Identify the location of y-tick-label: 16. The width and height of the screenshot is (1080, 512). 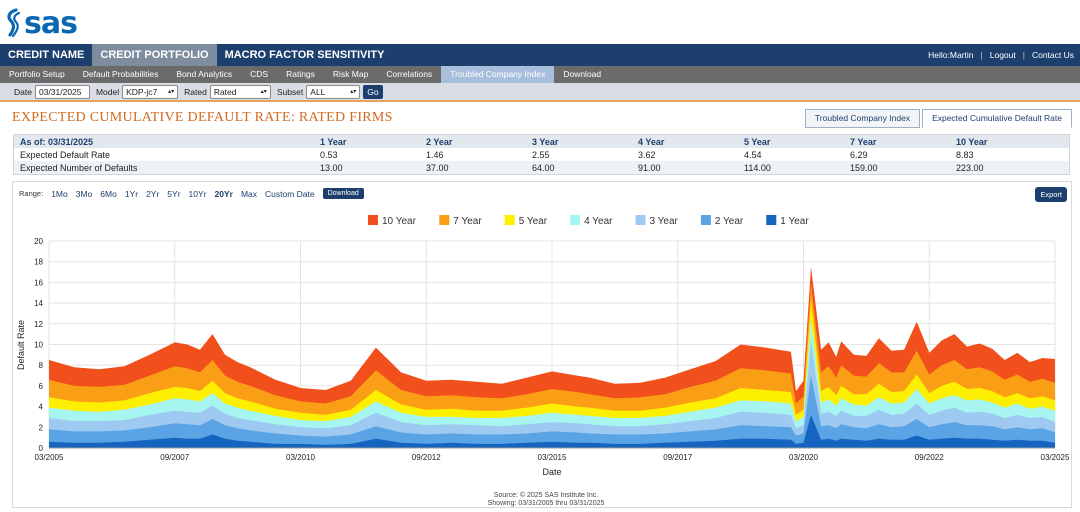
(38, 282).